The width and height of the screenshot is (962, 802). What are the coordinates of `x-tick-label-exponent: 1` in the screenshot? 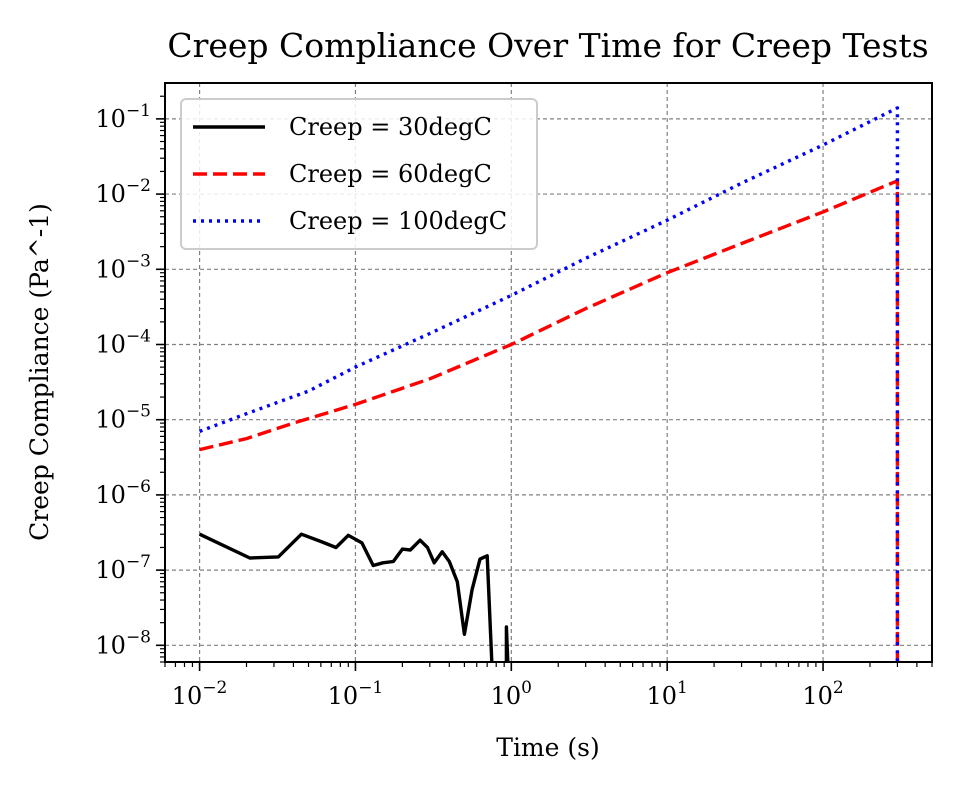 It's located at (682, 688).